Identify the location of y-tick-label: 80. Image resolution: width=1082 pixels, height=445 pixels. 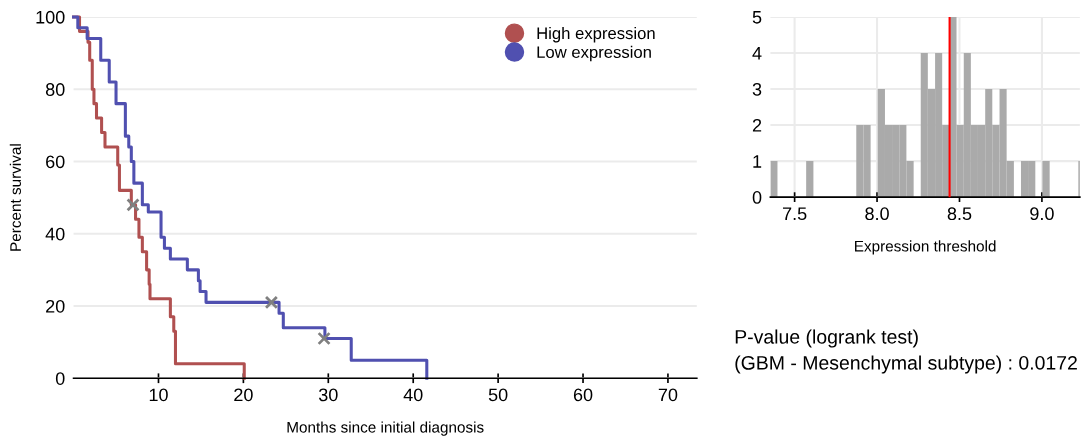
(55, 89).